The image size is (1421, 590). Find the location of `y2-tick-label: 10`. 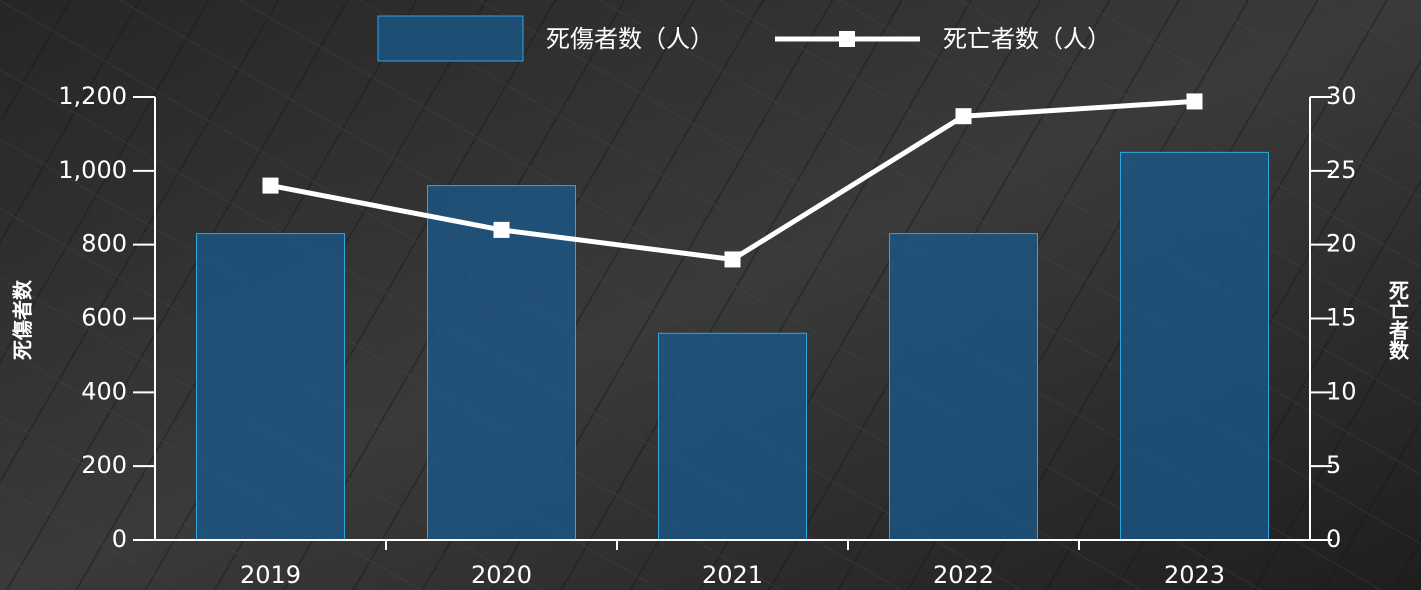

y2-tick-label: 10 is located at coordinates (1341, 391).